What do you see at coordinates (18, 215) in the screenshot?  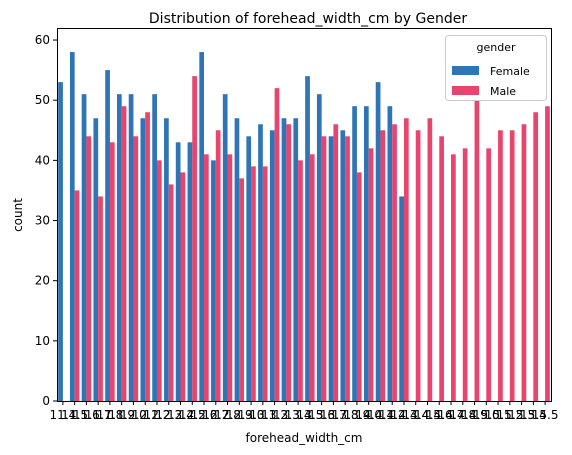 I see `y-axis-label: count` at bounding box center [18, 215].